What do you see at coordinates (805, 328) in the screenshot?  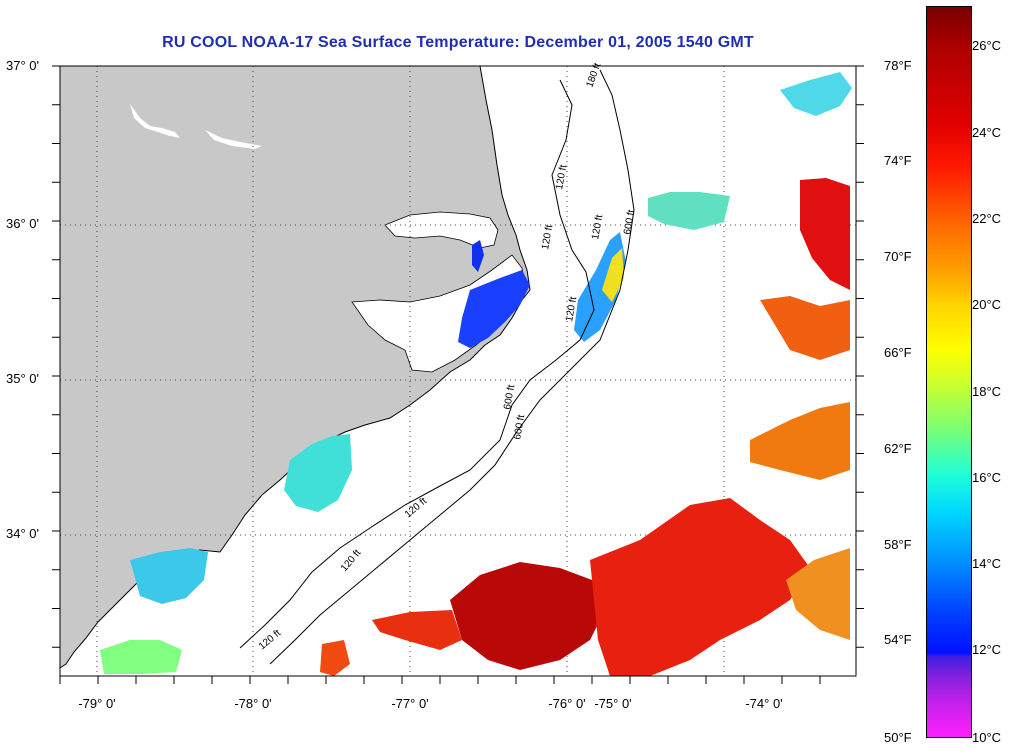 I see `sst-patch-east-orange` at bounding box center [805, 328].